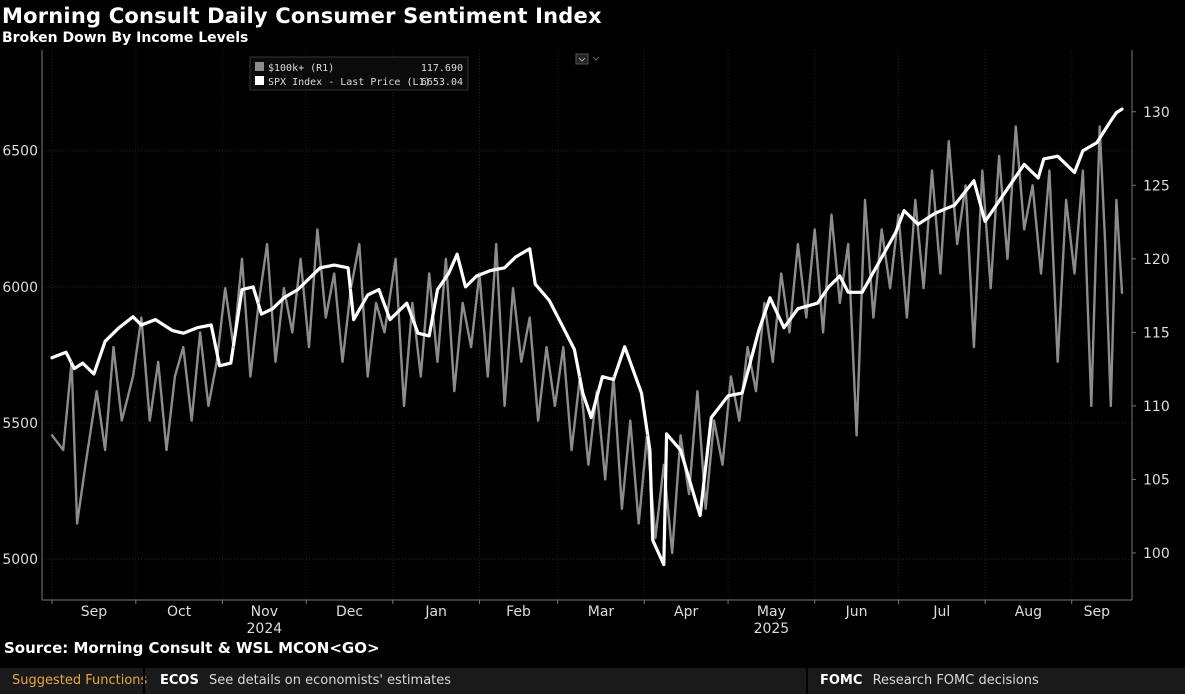 This screenshot has height=694, width=1185. I want to click on function-code-ecos: ECOS, so click(179, 680).